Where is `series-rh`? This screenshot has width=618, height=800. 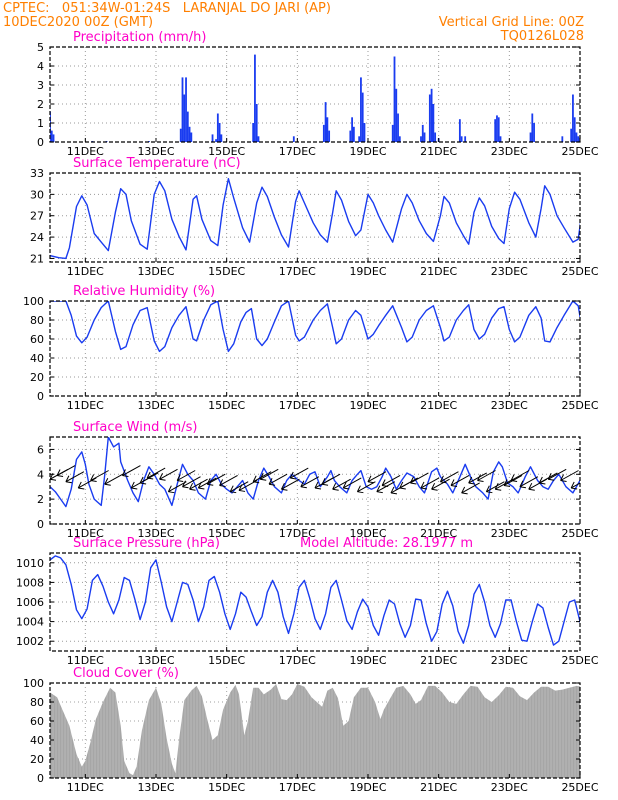 series-rh is located at coordinates (315, 327).